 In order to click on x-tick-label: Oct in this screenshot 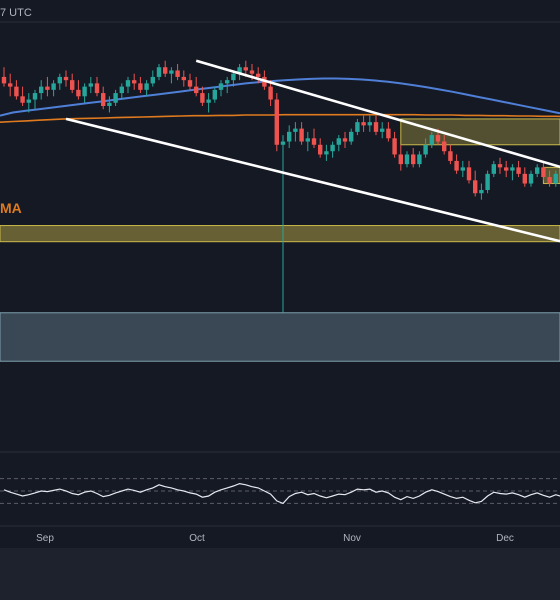, I will do `click(197, 538)`.